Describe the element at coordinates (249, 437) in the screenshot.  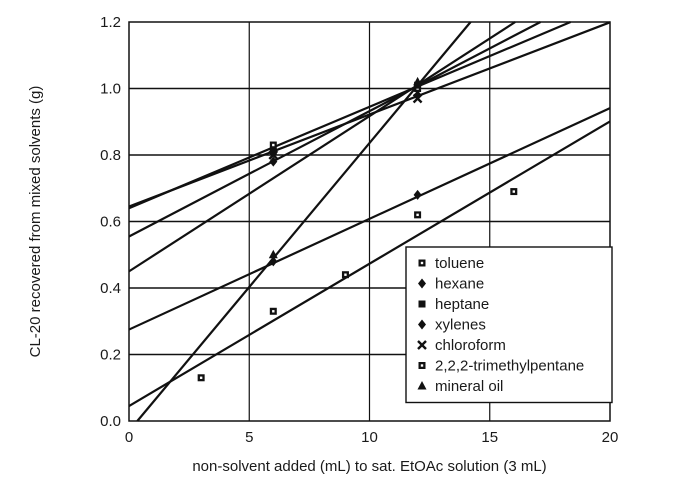
I see `x-tick-label: 5` at that location.